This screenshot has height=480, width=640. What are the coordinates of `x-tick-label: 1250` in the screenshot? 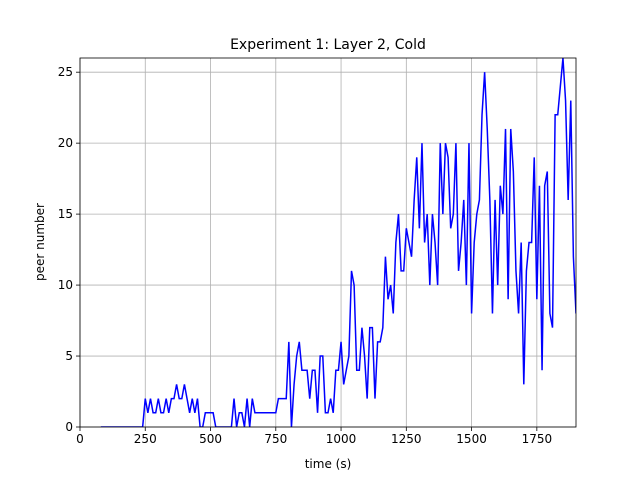 It's located at (406, 439).